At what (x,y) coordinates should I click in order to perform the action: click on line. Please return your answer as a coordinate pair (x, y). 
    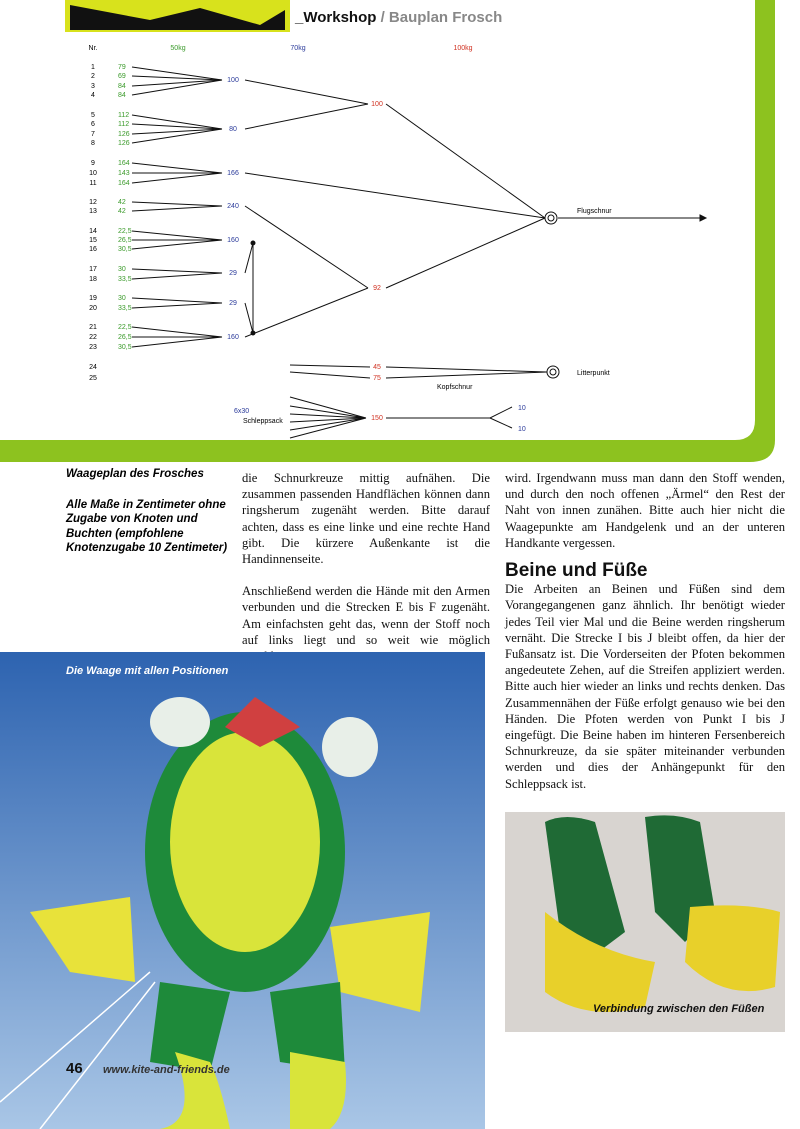
    Looking at the image, I should click on (78, 1050).